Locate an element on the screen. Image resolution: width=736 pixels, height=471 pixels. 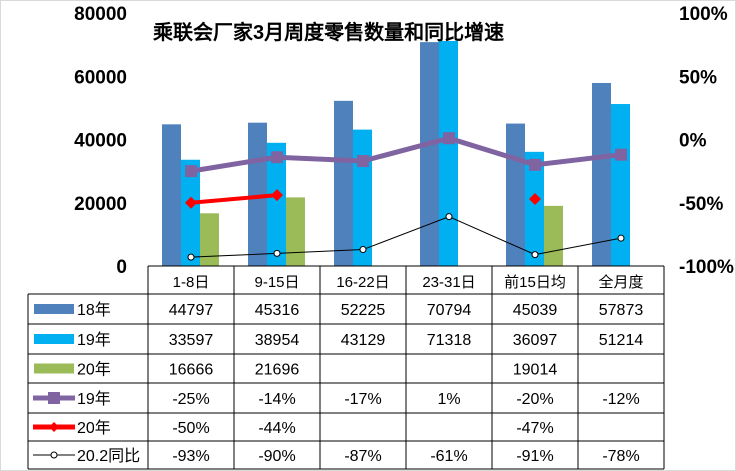
table-cell: 52225 is located at coordinates (363, 310).